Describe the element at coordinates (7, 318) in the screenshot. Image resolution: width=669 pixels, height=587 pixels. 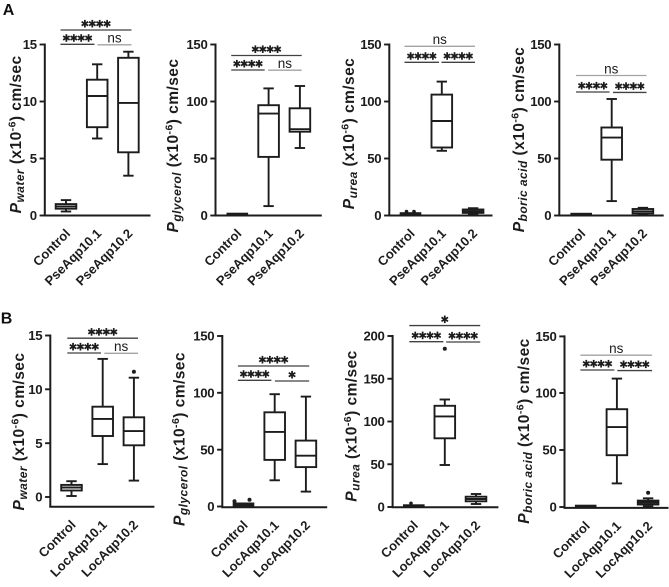
I see `svg-text: B` at that location.